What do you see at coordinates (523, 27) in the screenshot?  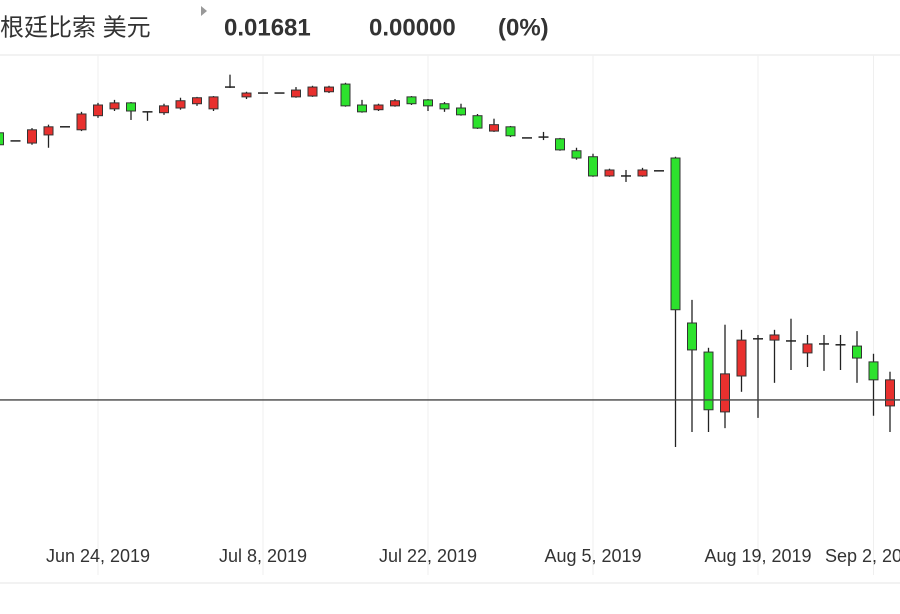 I see `change-pct: (0%)` at bounding box center [523, 27].